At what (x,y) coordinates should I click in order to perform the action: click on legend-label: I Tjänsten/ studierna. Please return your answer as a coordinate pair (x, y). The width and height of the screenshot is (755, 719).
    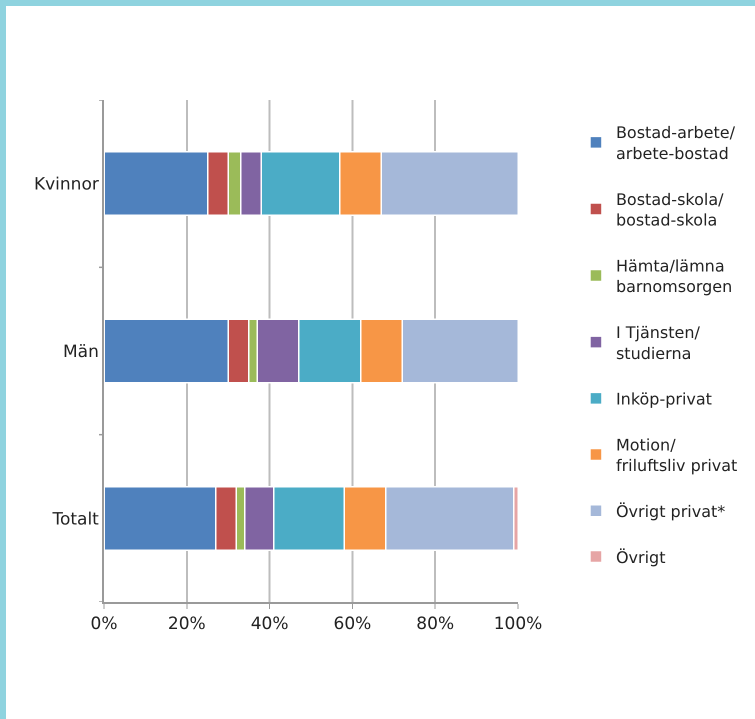
    Looking at the image, I should click on (658, 343).